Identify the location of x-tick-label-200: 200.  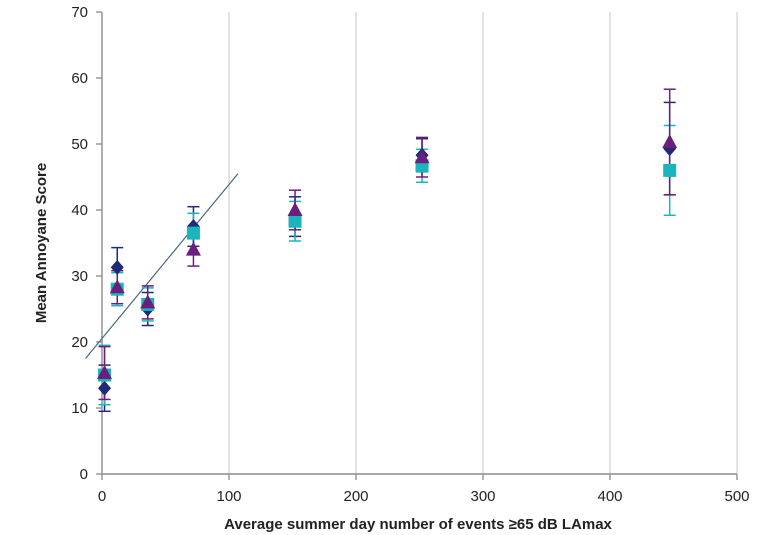
(355, 496).